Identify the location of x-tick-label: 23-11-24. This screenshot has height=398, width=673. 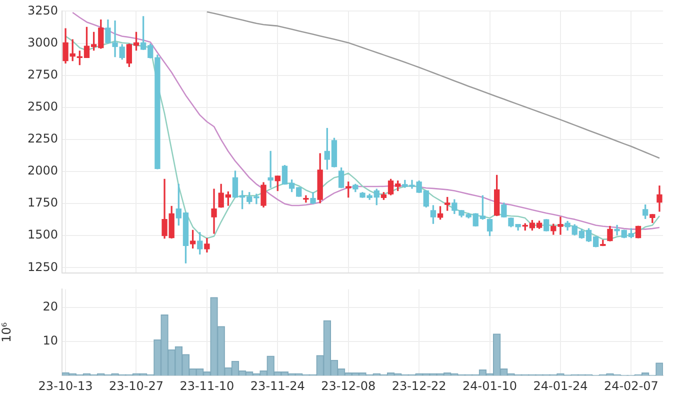
(277, 385).